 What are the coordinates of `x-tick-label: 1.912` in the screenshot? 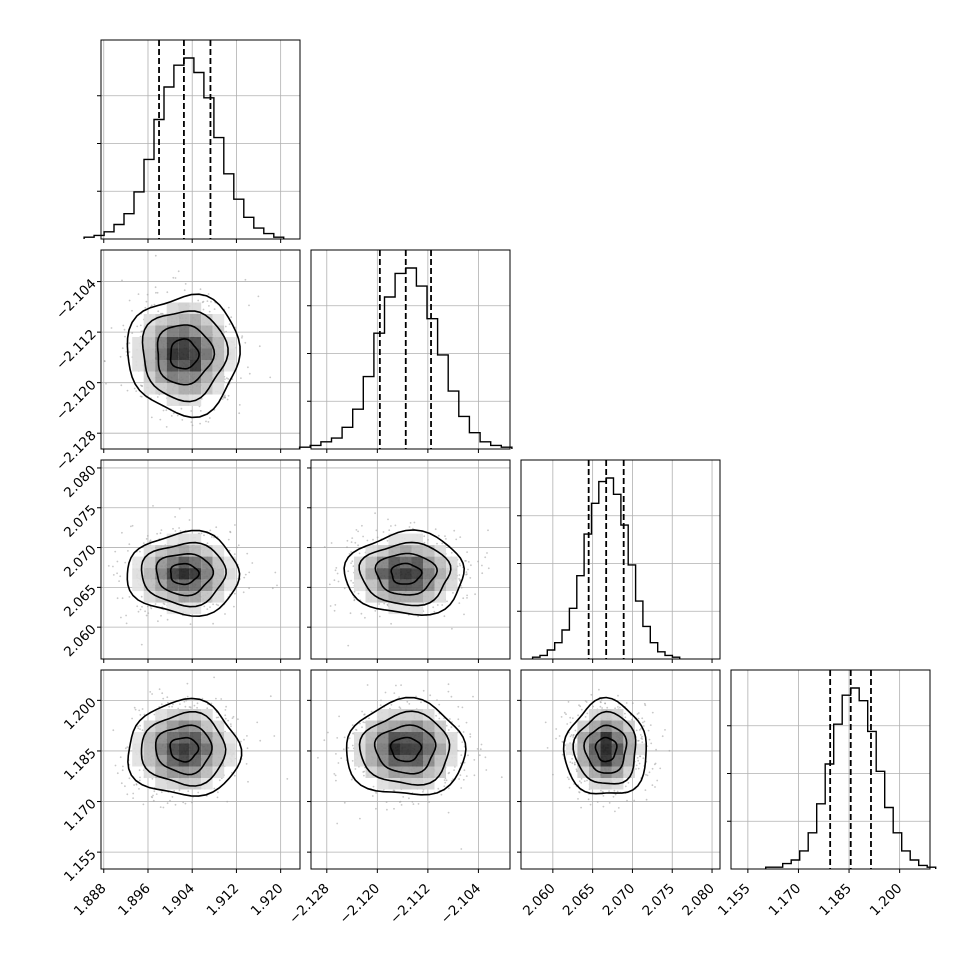 It's located at (223, 900).